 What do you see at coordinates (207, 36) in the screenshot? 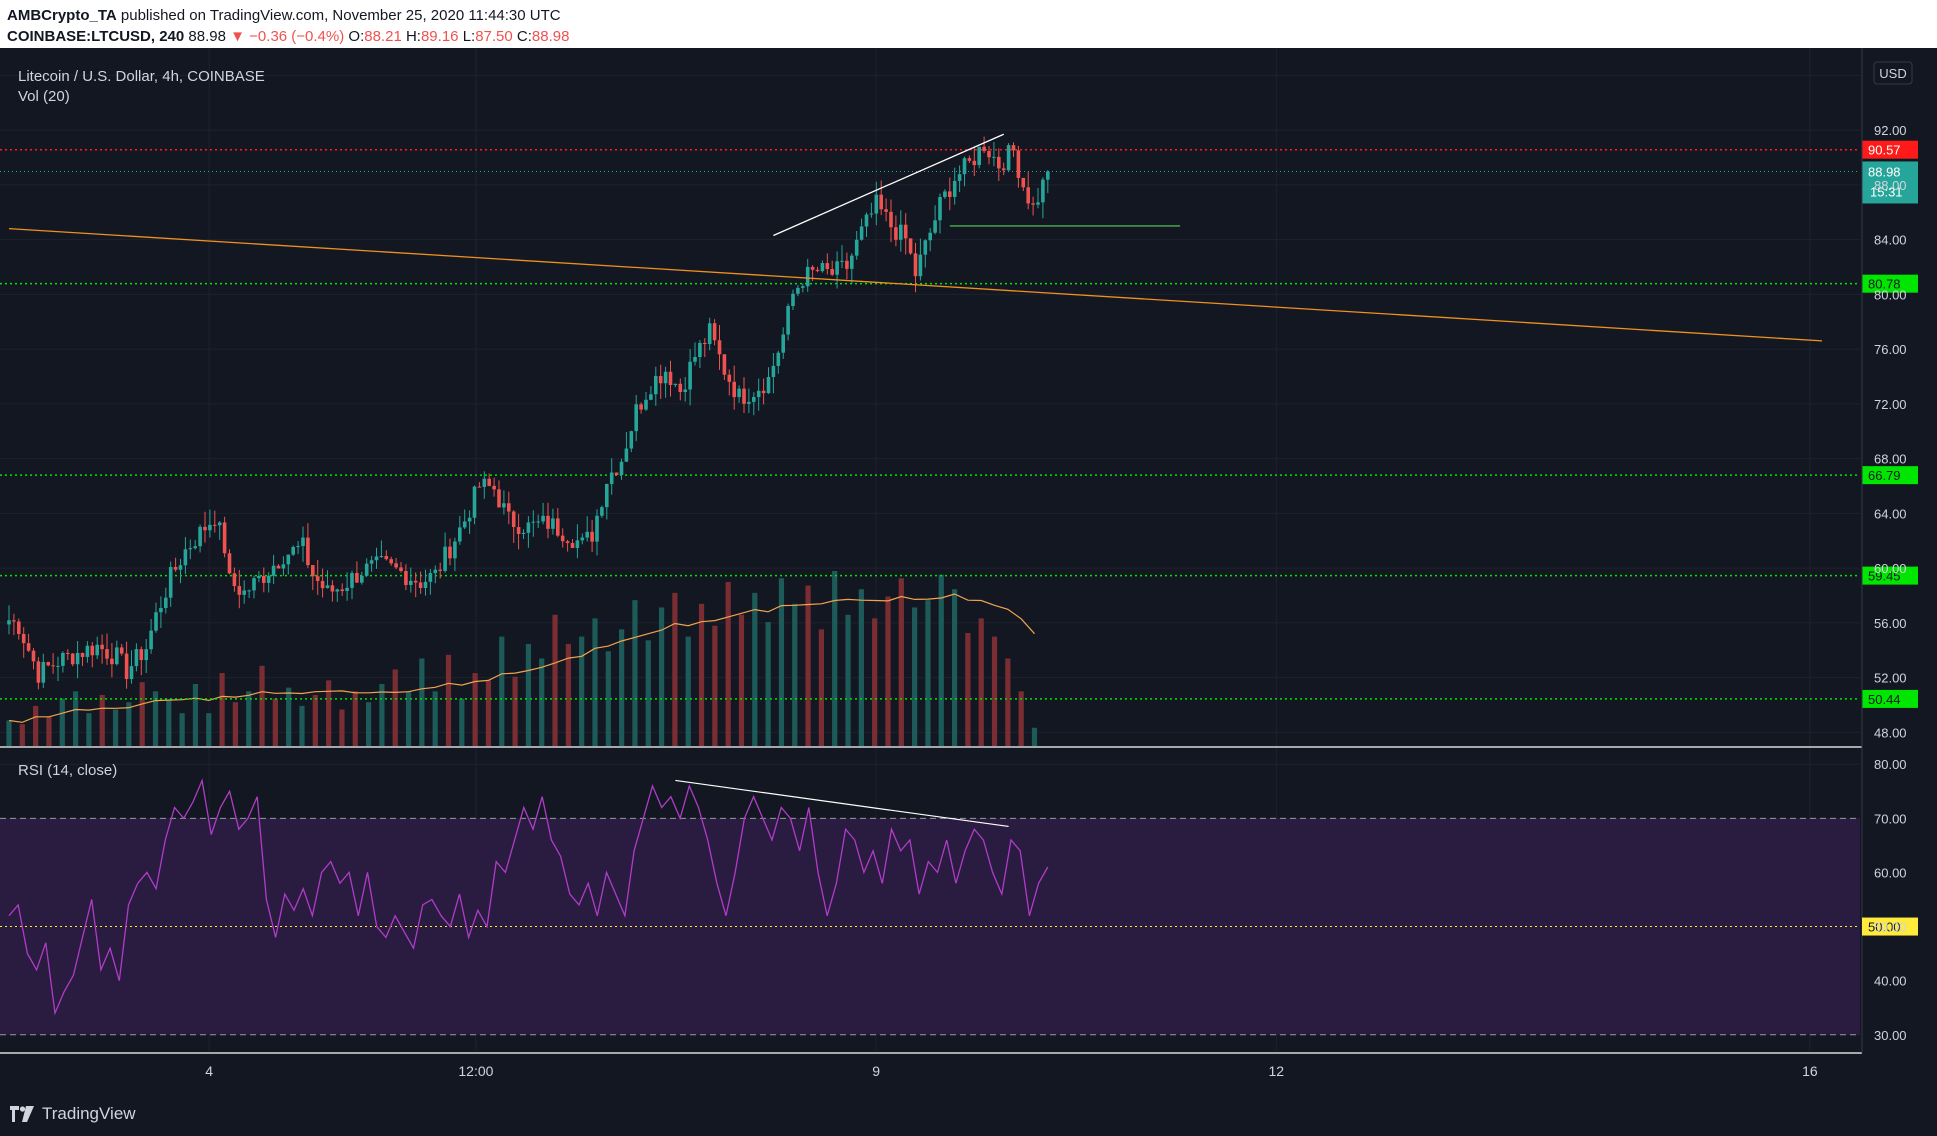
I see `last-price-text: 88.98` at bounding box center [207, 36].